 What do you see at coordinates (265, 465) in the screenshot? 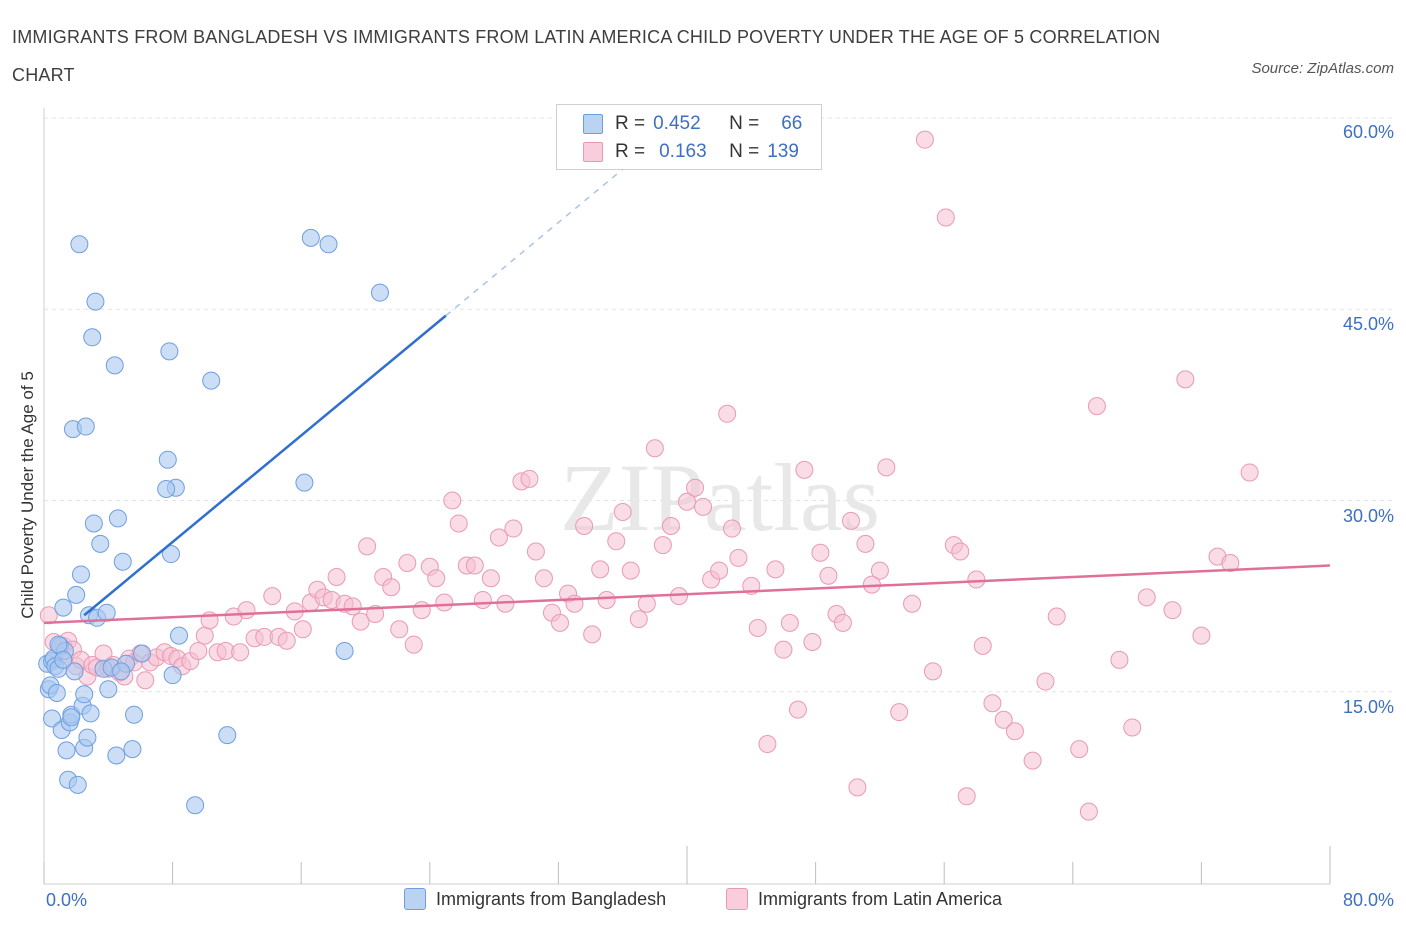
I see `bangladesh-trend-line` at bounding box center [265, 465].